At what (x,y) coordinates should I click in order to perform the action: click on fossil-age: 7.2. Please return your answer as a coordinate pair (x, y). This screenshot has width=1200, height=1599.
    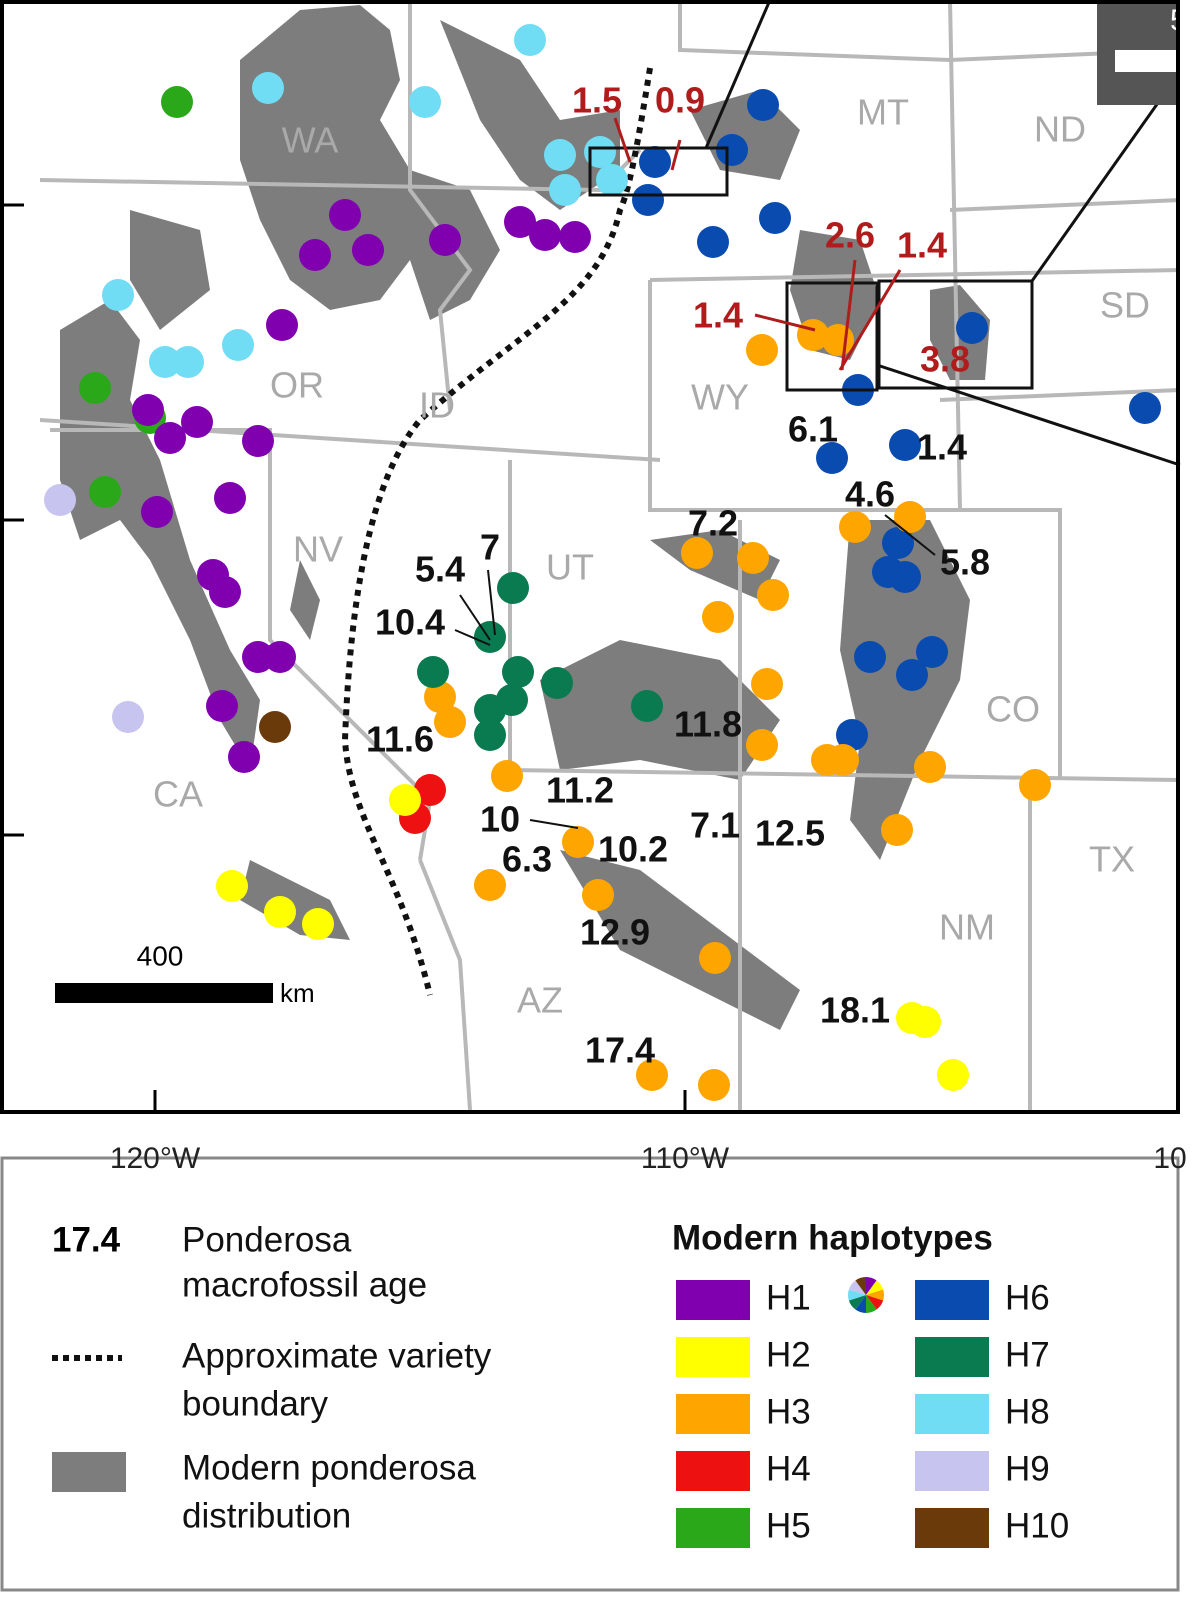
    Looking at the image, I should click on (713, 523).